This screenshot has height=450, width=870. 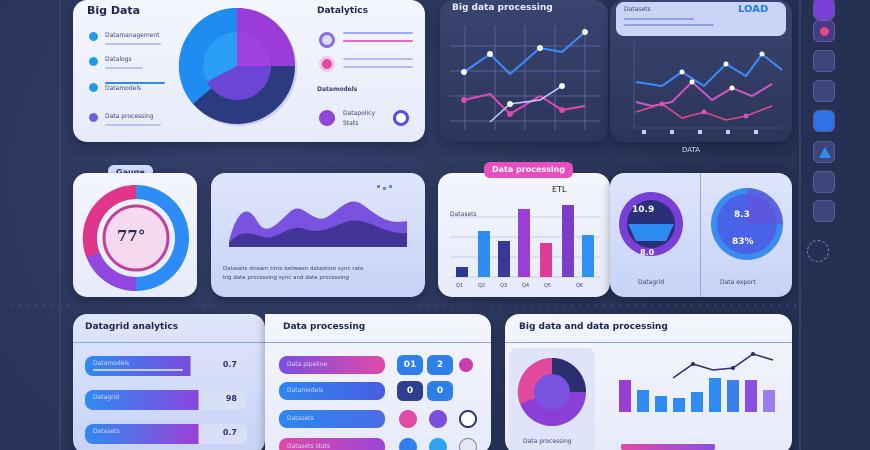 I want to click on combo-bar-line-chart, so click(x=697, y=382).